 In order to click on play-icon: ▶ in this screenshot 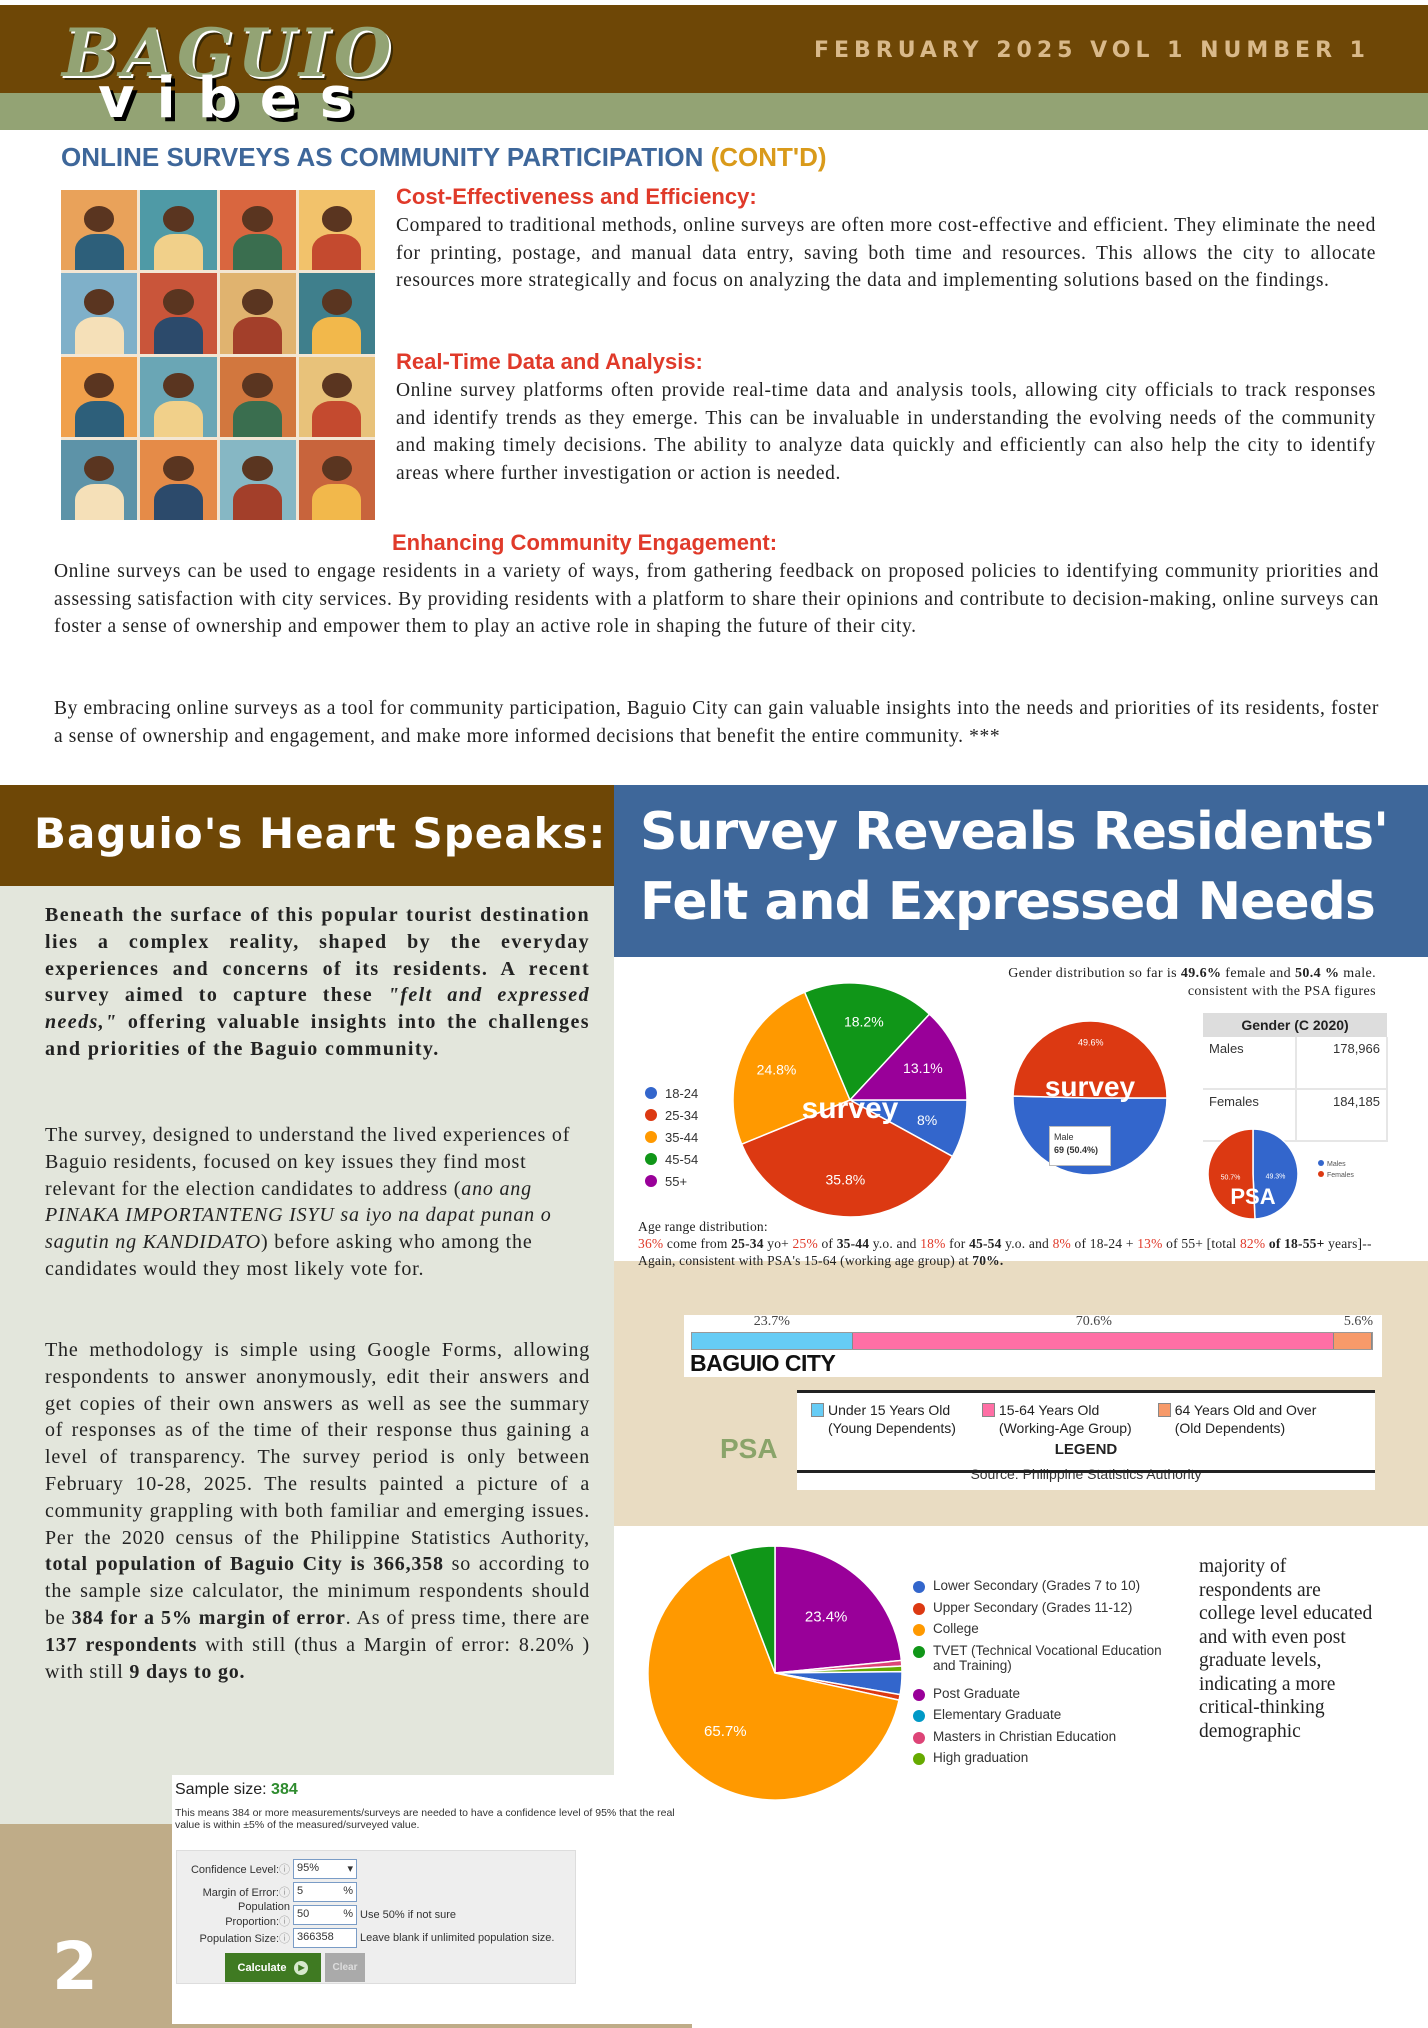, I will do `click(301, 1967)`.